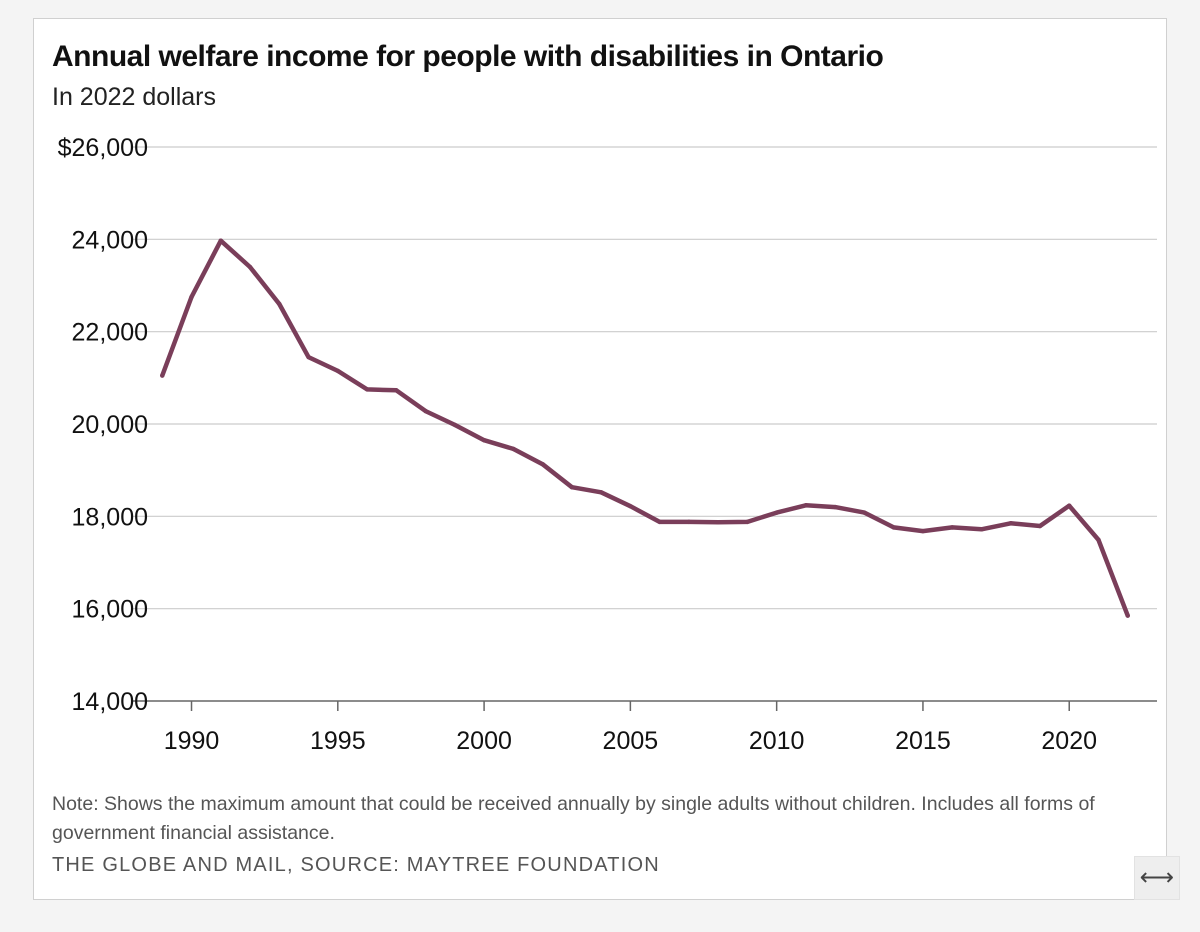 This screenshot has height=932, width=1200. What do you see at coordinates (110, 425) in the screenshot?
I see `y-tick-label: 20,000` at bounding box center [110, 425].